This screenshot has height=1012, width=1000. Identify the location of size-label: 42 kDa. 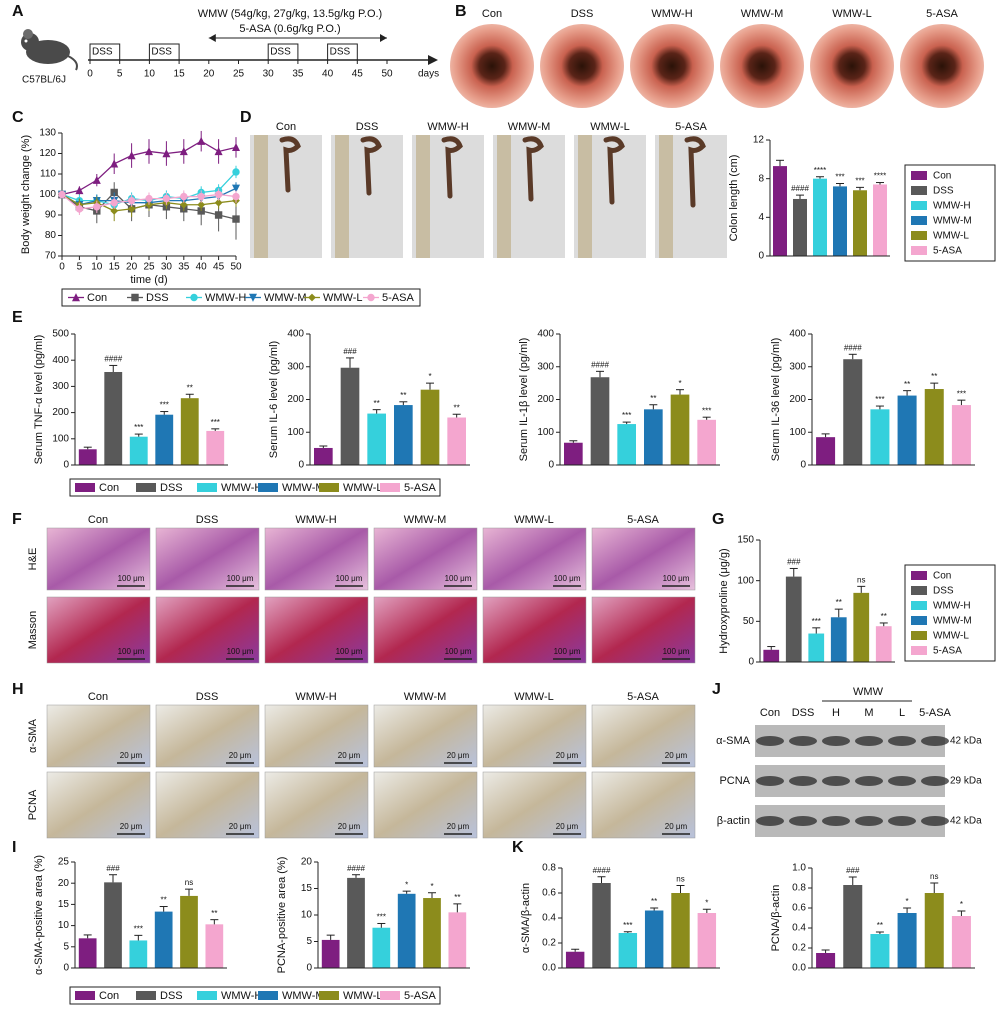
(966, 821).